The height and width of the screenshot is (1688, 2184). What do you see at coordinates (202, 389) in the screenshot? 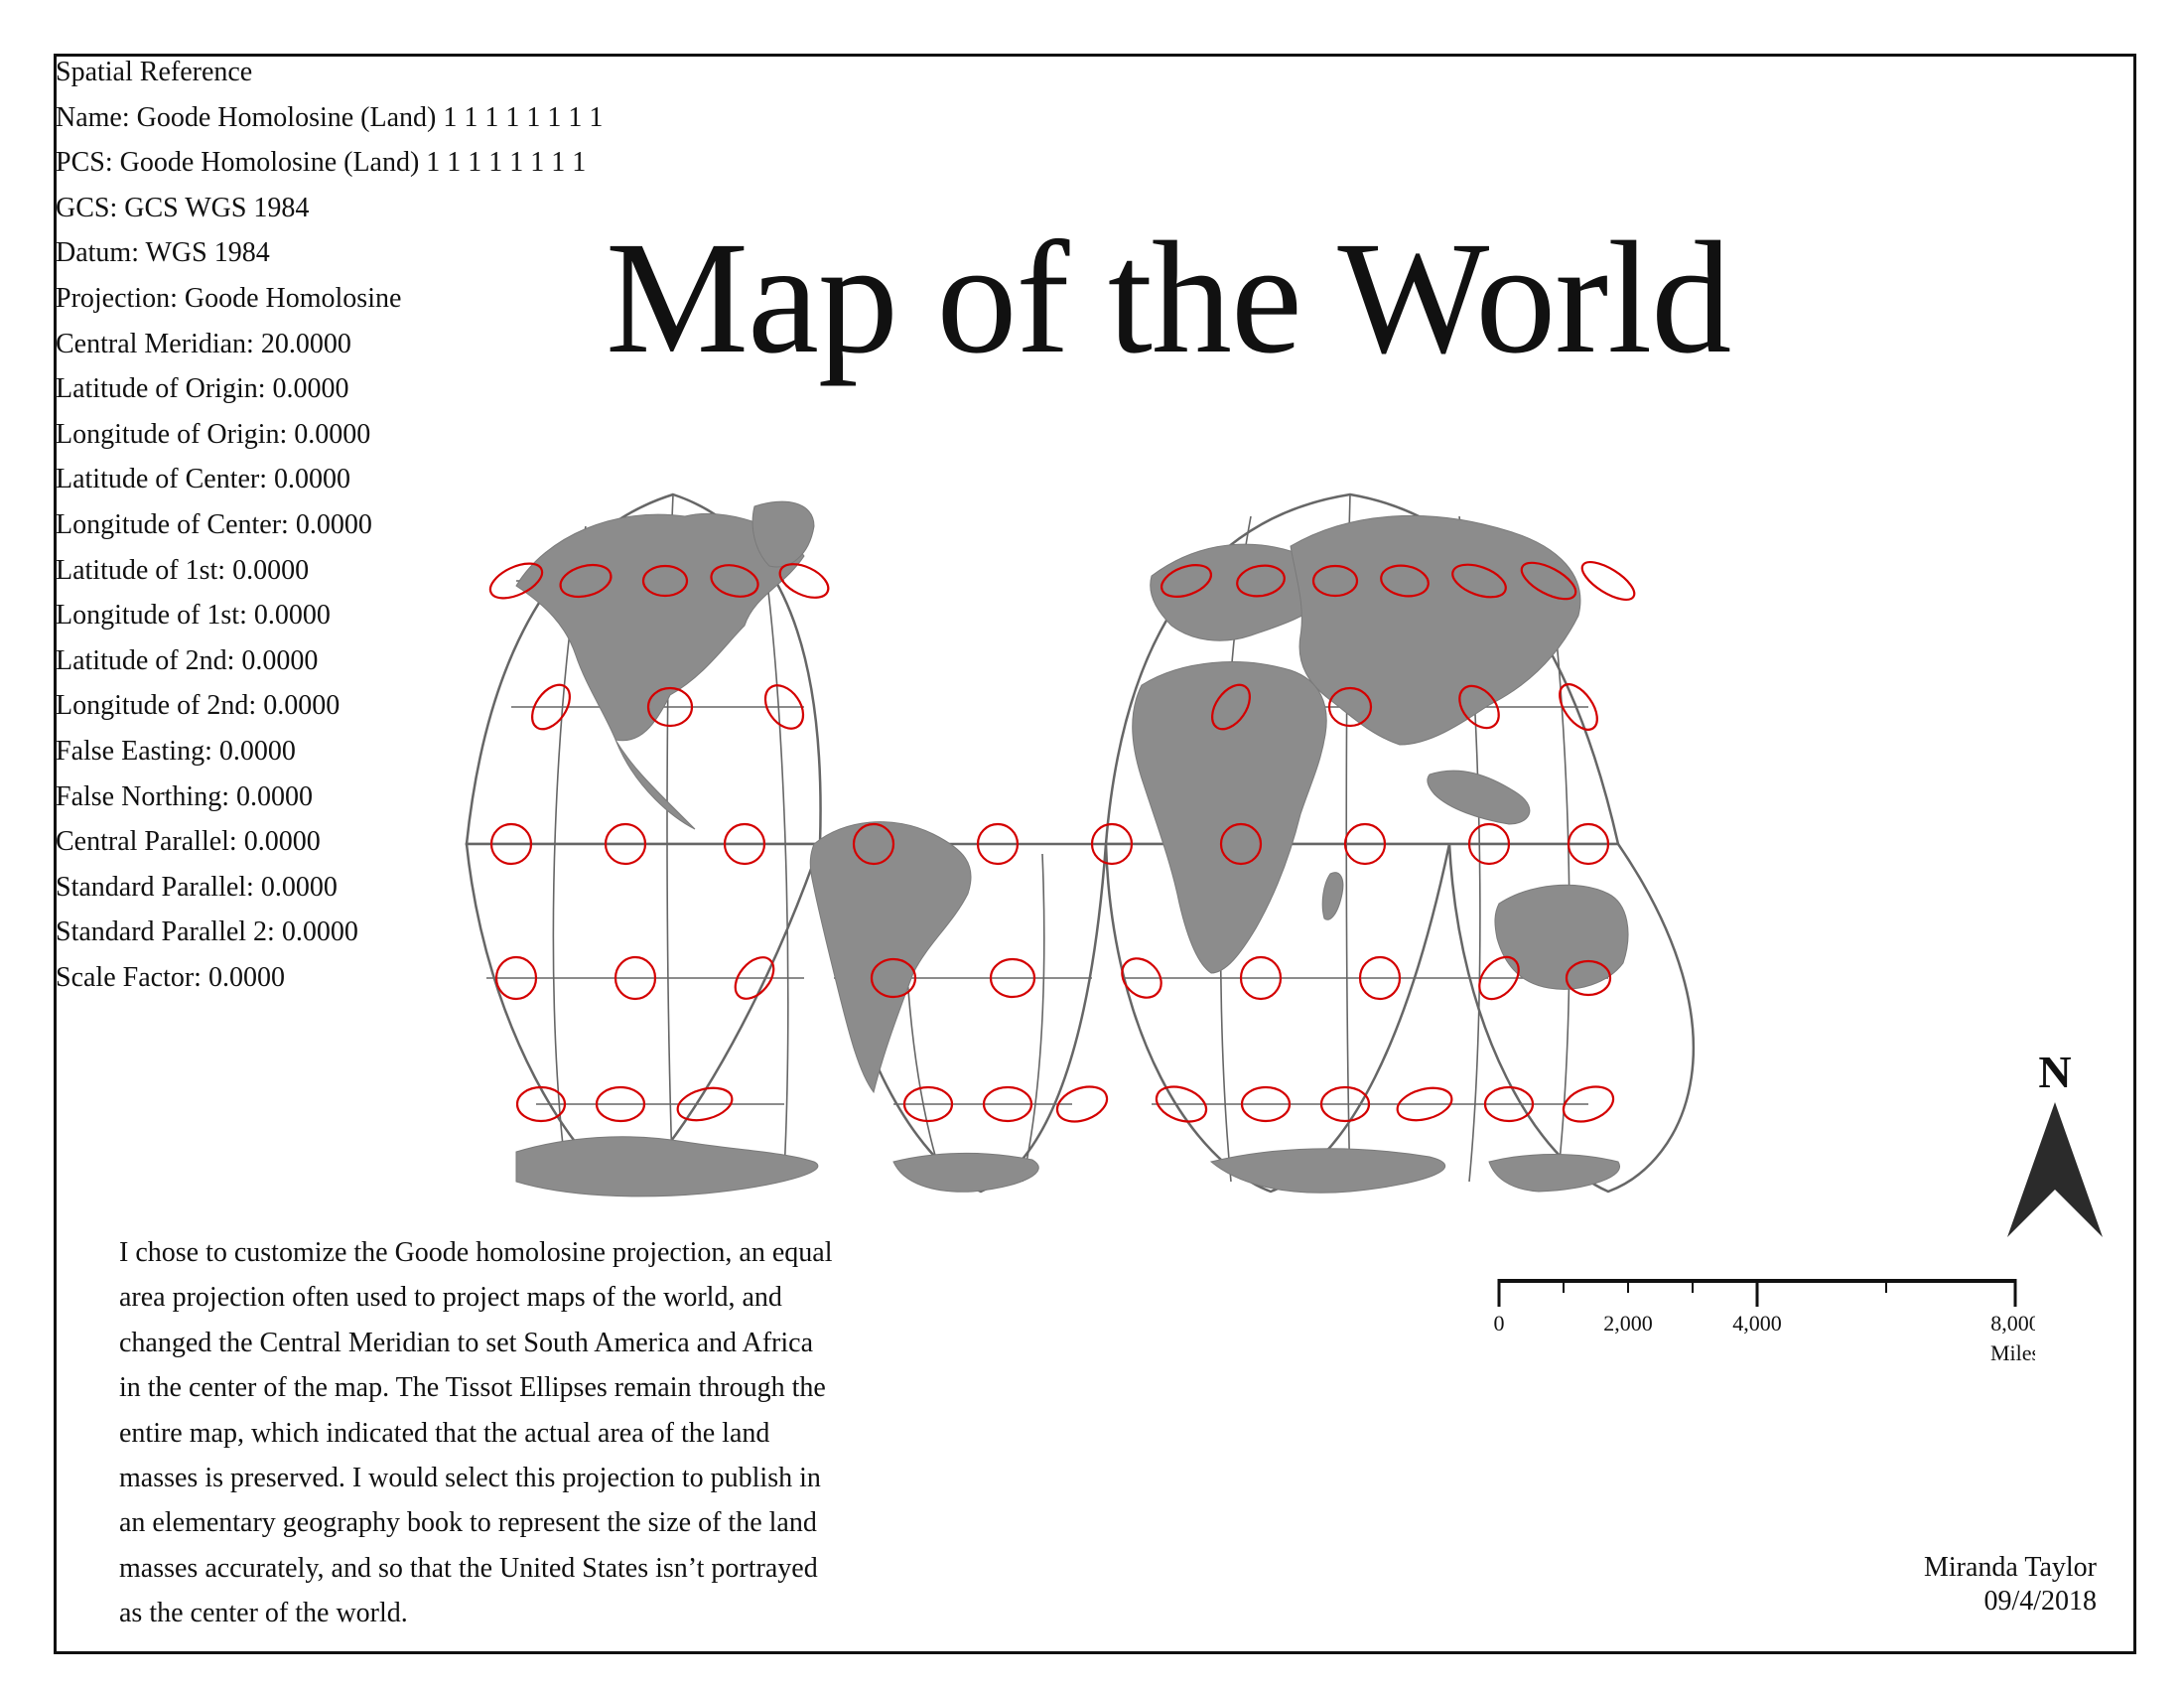
I see `spatial-ref-line: Latitude of Origin: 0.0000` at bounding box center [202, 389].